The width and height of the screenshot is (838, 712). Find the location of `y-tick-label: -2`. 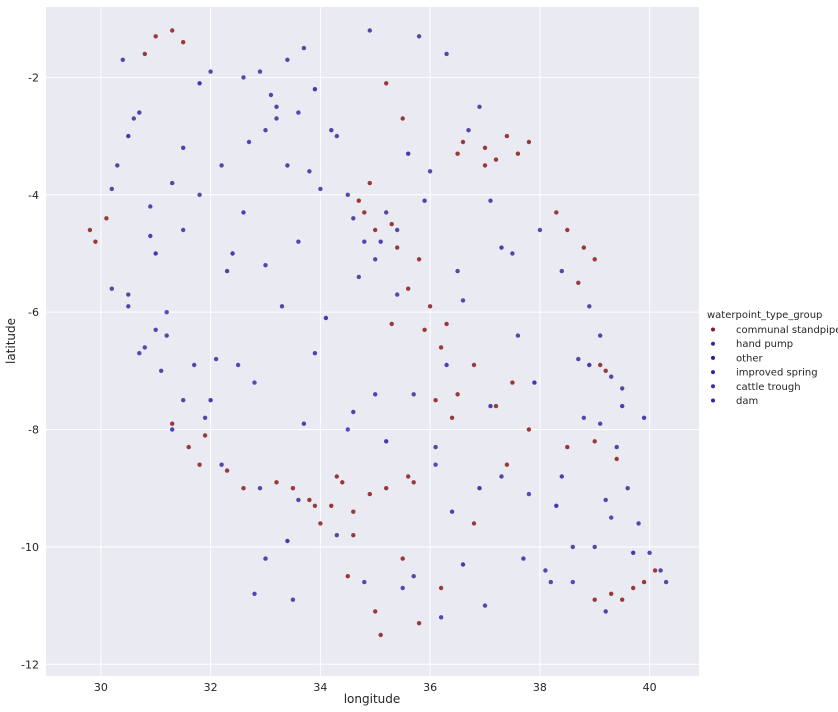

y-tick-label: -2 is located at coordinates (33, 77).